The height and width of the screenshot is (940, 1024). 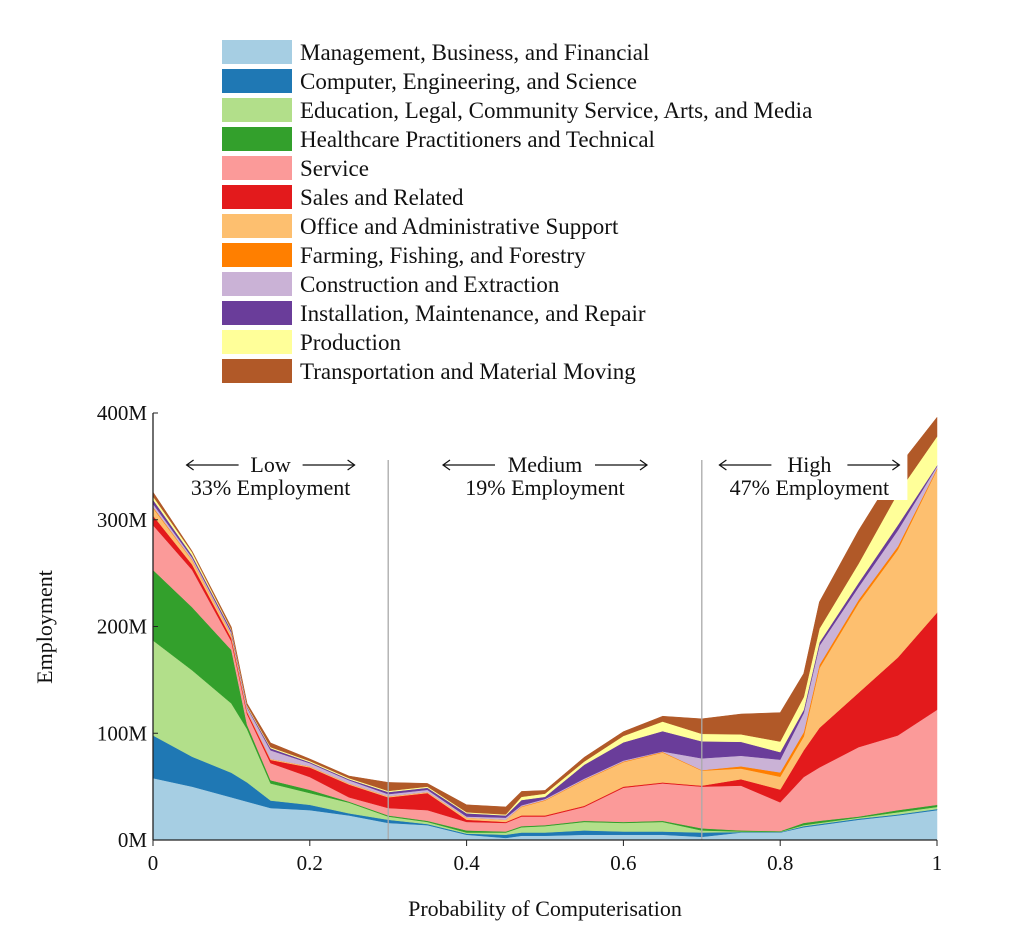 What do you see at coordinates (350, 342) in the screenshot?
I see `legend-label: Production` at bounding box center [350, 342].